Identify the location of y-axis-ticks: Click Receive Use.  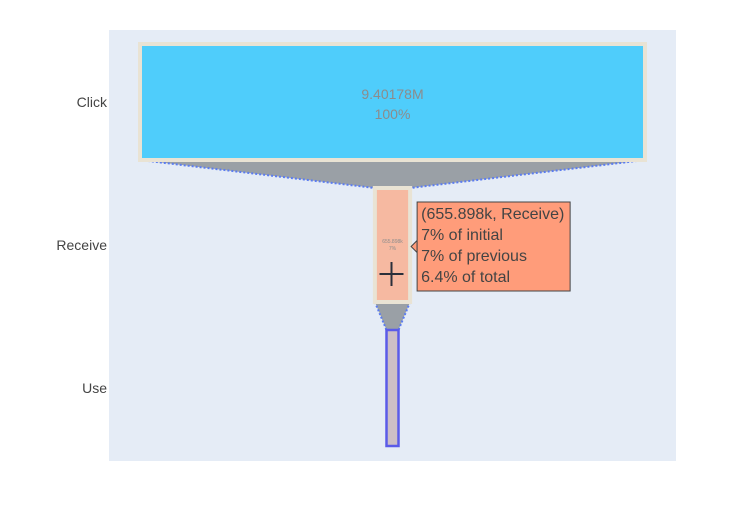
(82, 245).